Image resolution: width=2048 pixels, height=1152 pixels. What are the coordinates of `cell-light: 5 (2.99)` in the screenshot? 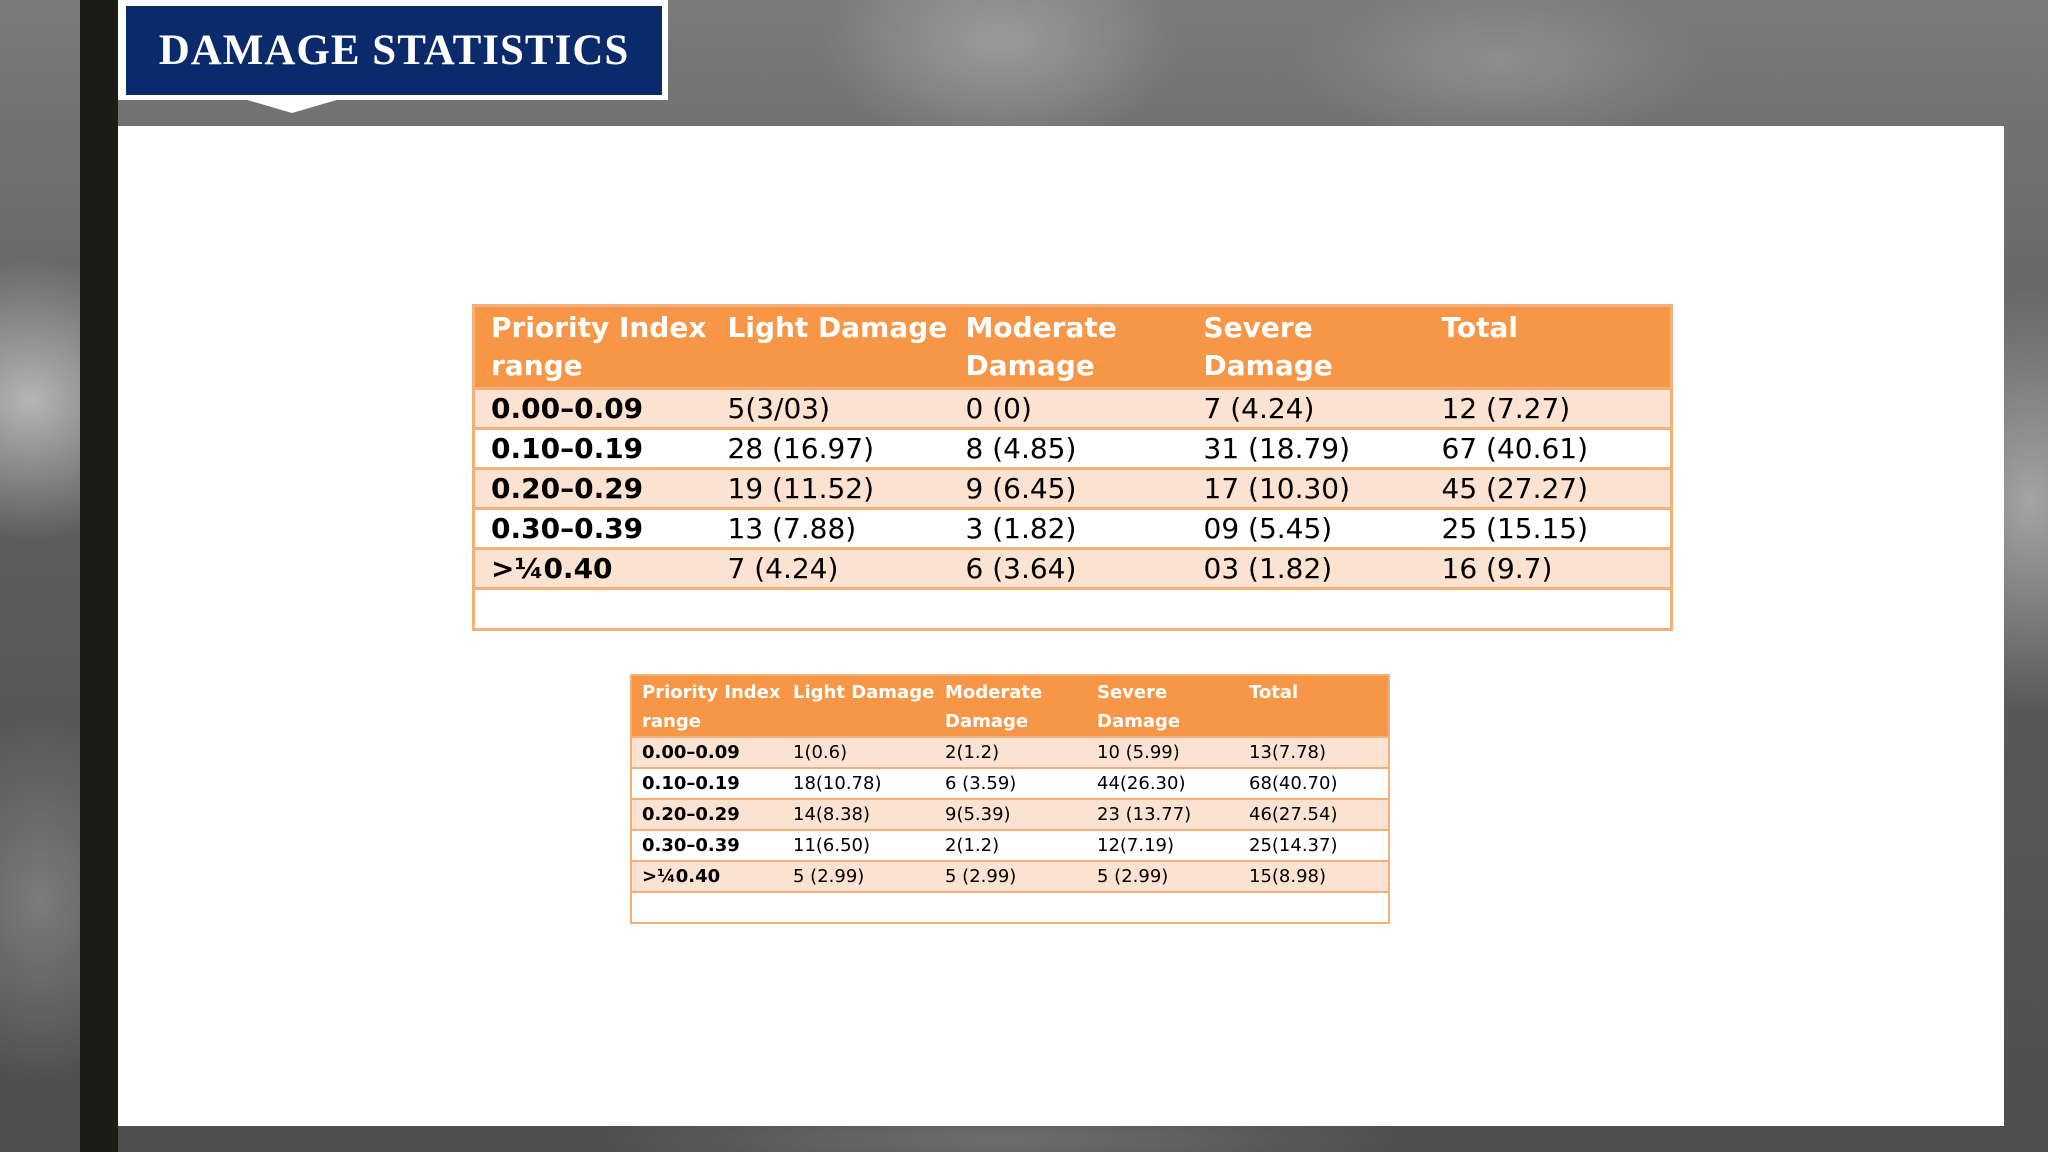 It's located at (859, 876).